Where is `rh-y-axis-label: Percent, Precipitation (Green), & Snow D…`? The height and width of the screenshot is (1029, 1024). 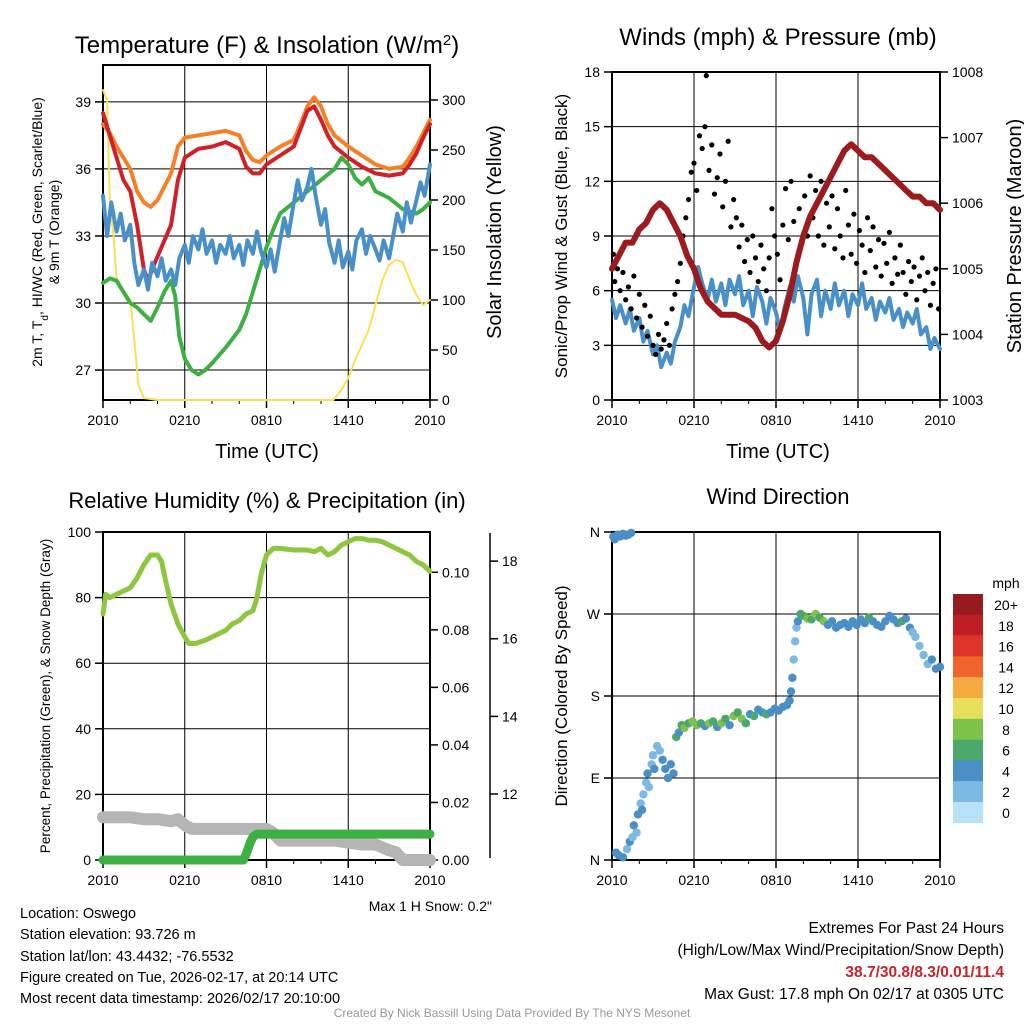
rh-y-axis-label: Percent, Precipitation (Green), & Snow D… is located at coordinates (45, 696).